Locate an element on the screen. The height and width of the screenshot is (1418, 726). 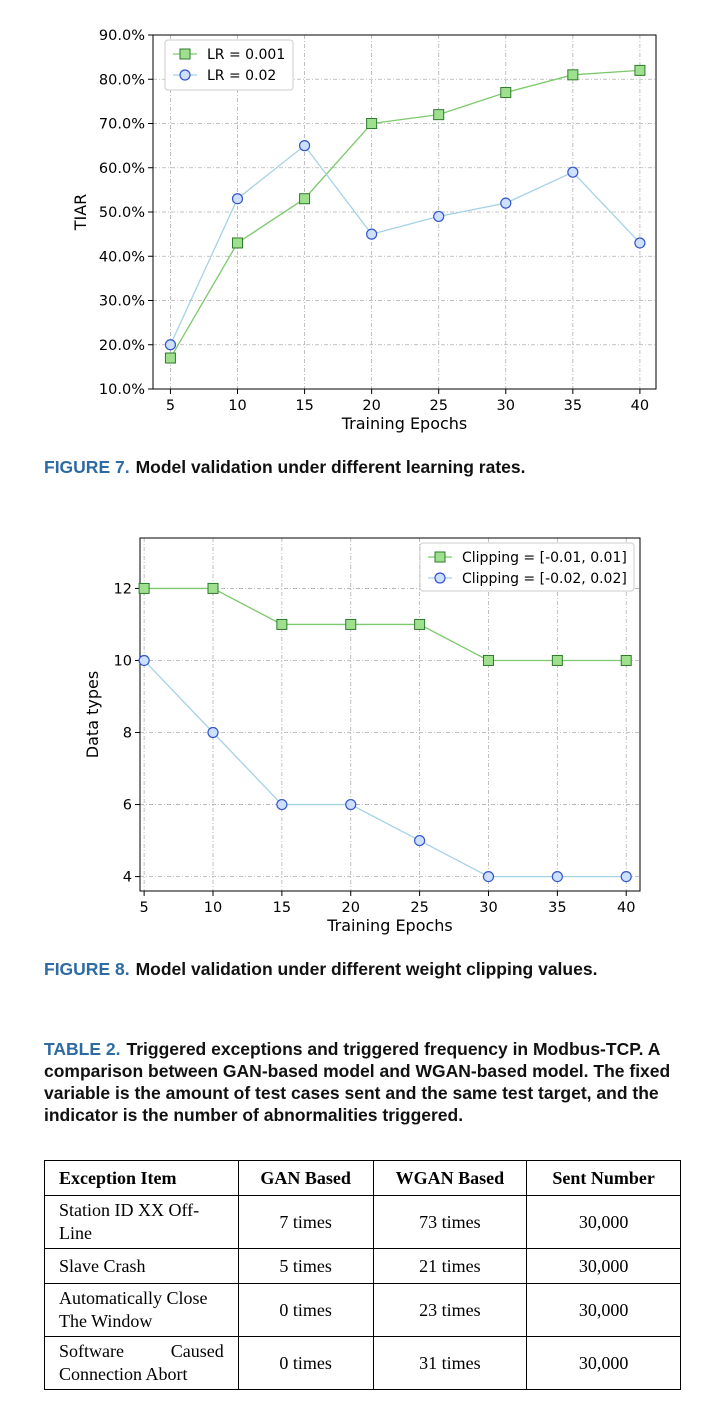
cell-exception-item: Slave Crash is located at coordinates (141, 1266).